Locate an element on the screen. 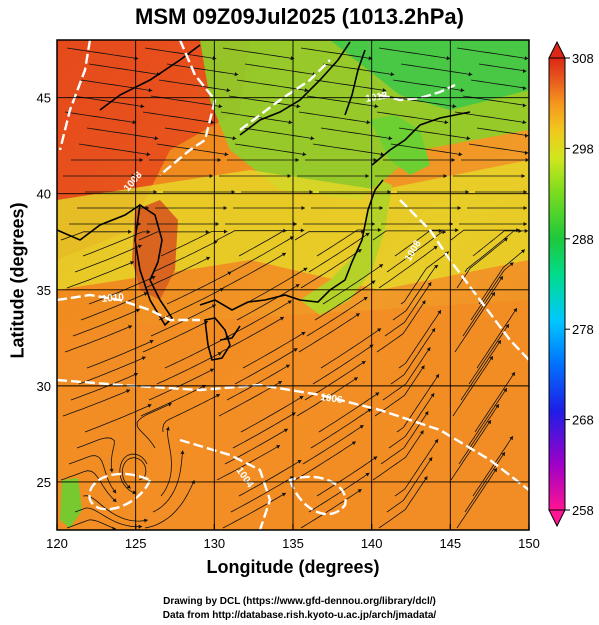 The height and width of the screenshot is (625, 599). colorbar-label: 278 is located at coordinates (583, 329).